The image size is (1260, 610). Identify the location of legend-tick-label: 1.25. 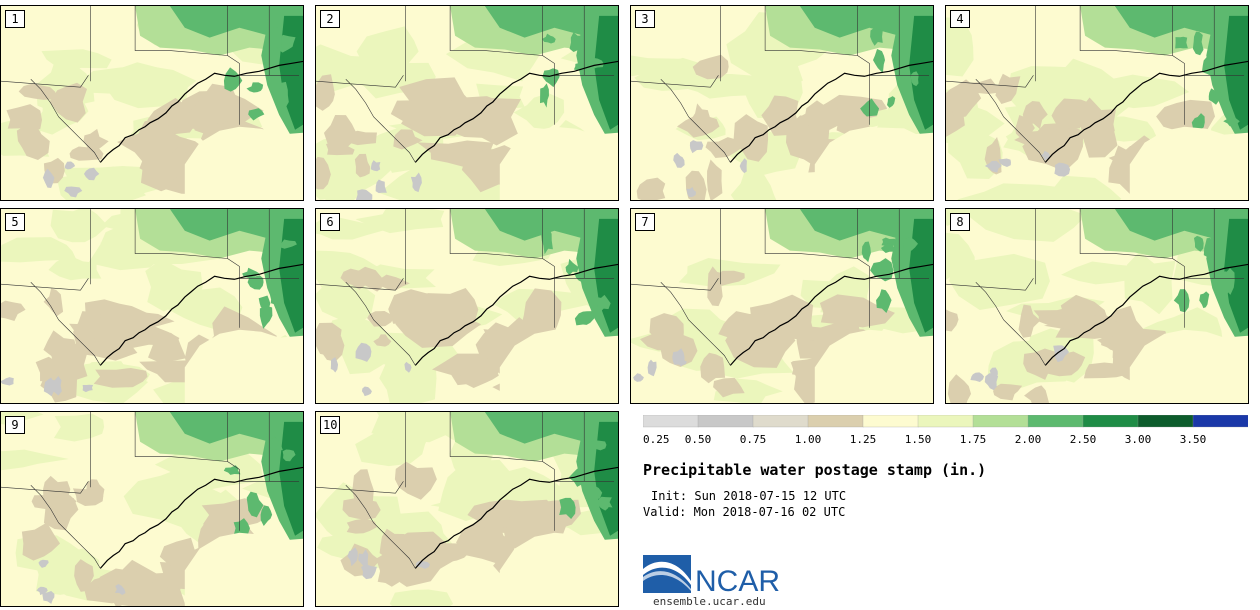
(863, 439).